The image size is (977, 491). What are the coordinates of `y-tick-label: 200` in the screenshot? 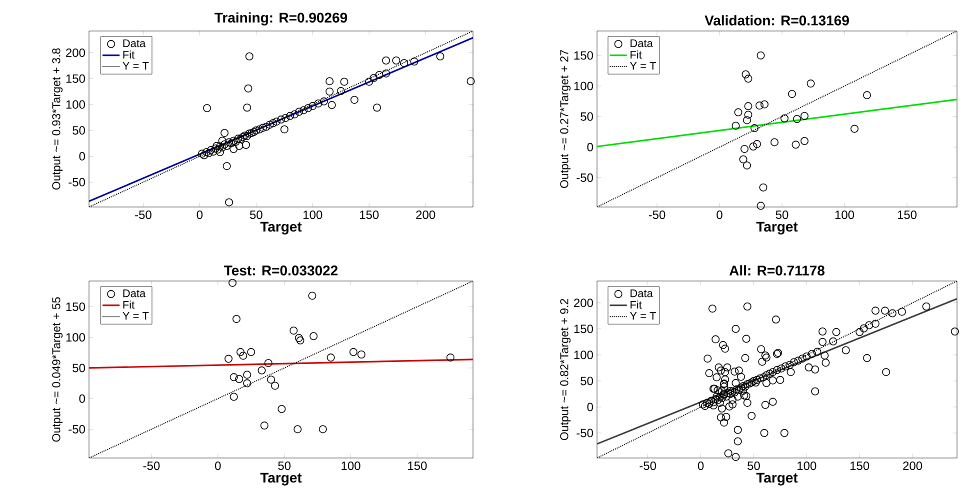 It's located at (584, 303).